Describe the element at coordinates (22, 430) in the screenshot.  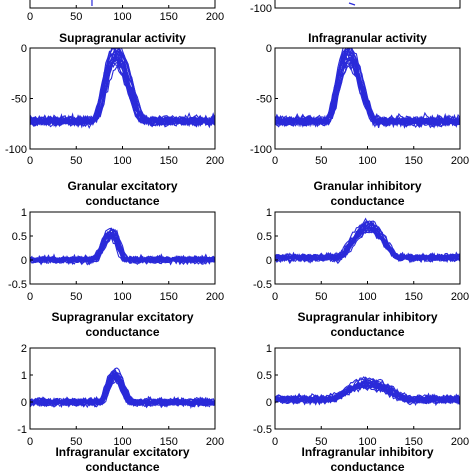
I see `y-tick-label: -1` at that location.